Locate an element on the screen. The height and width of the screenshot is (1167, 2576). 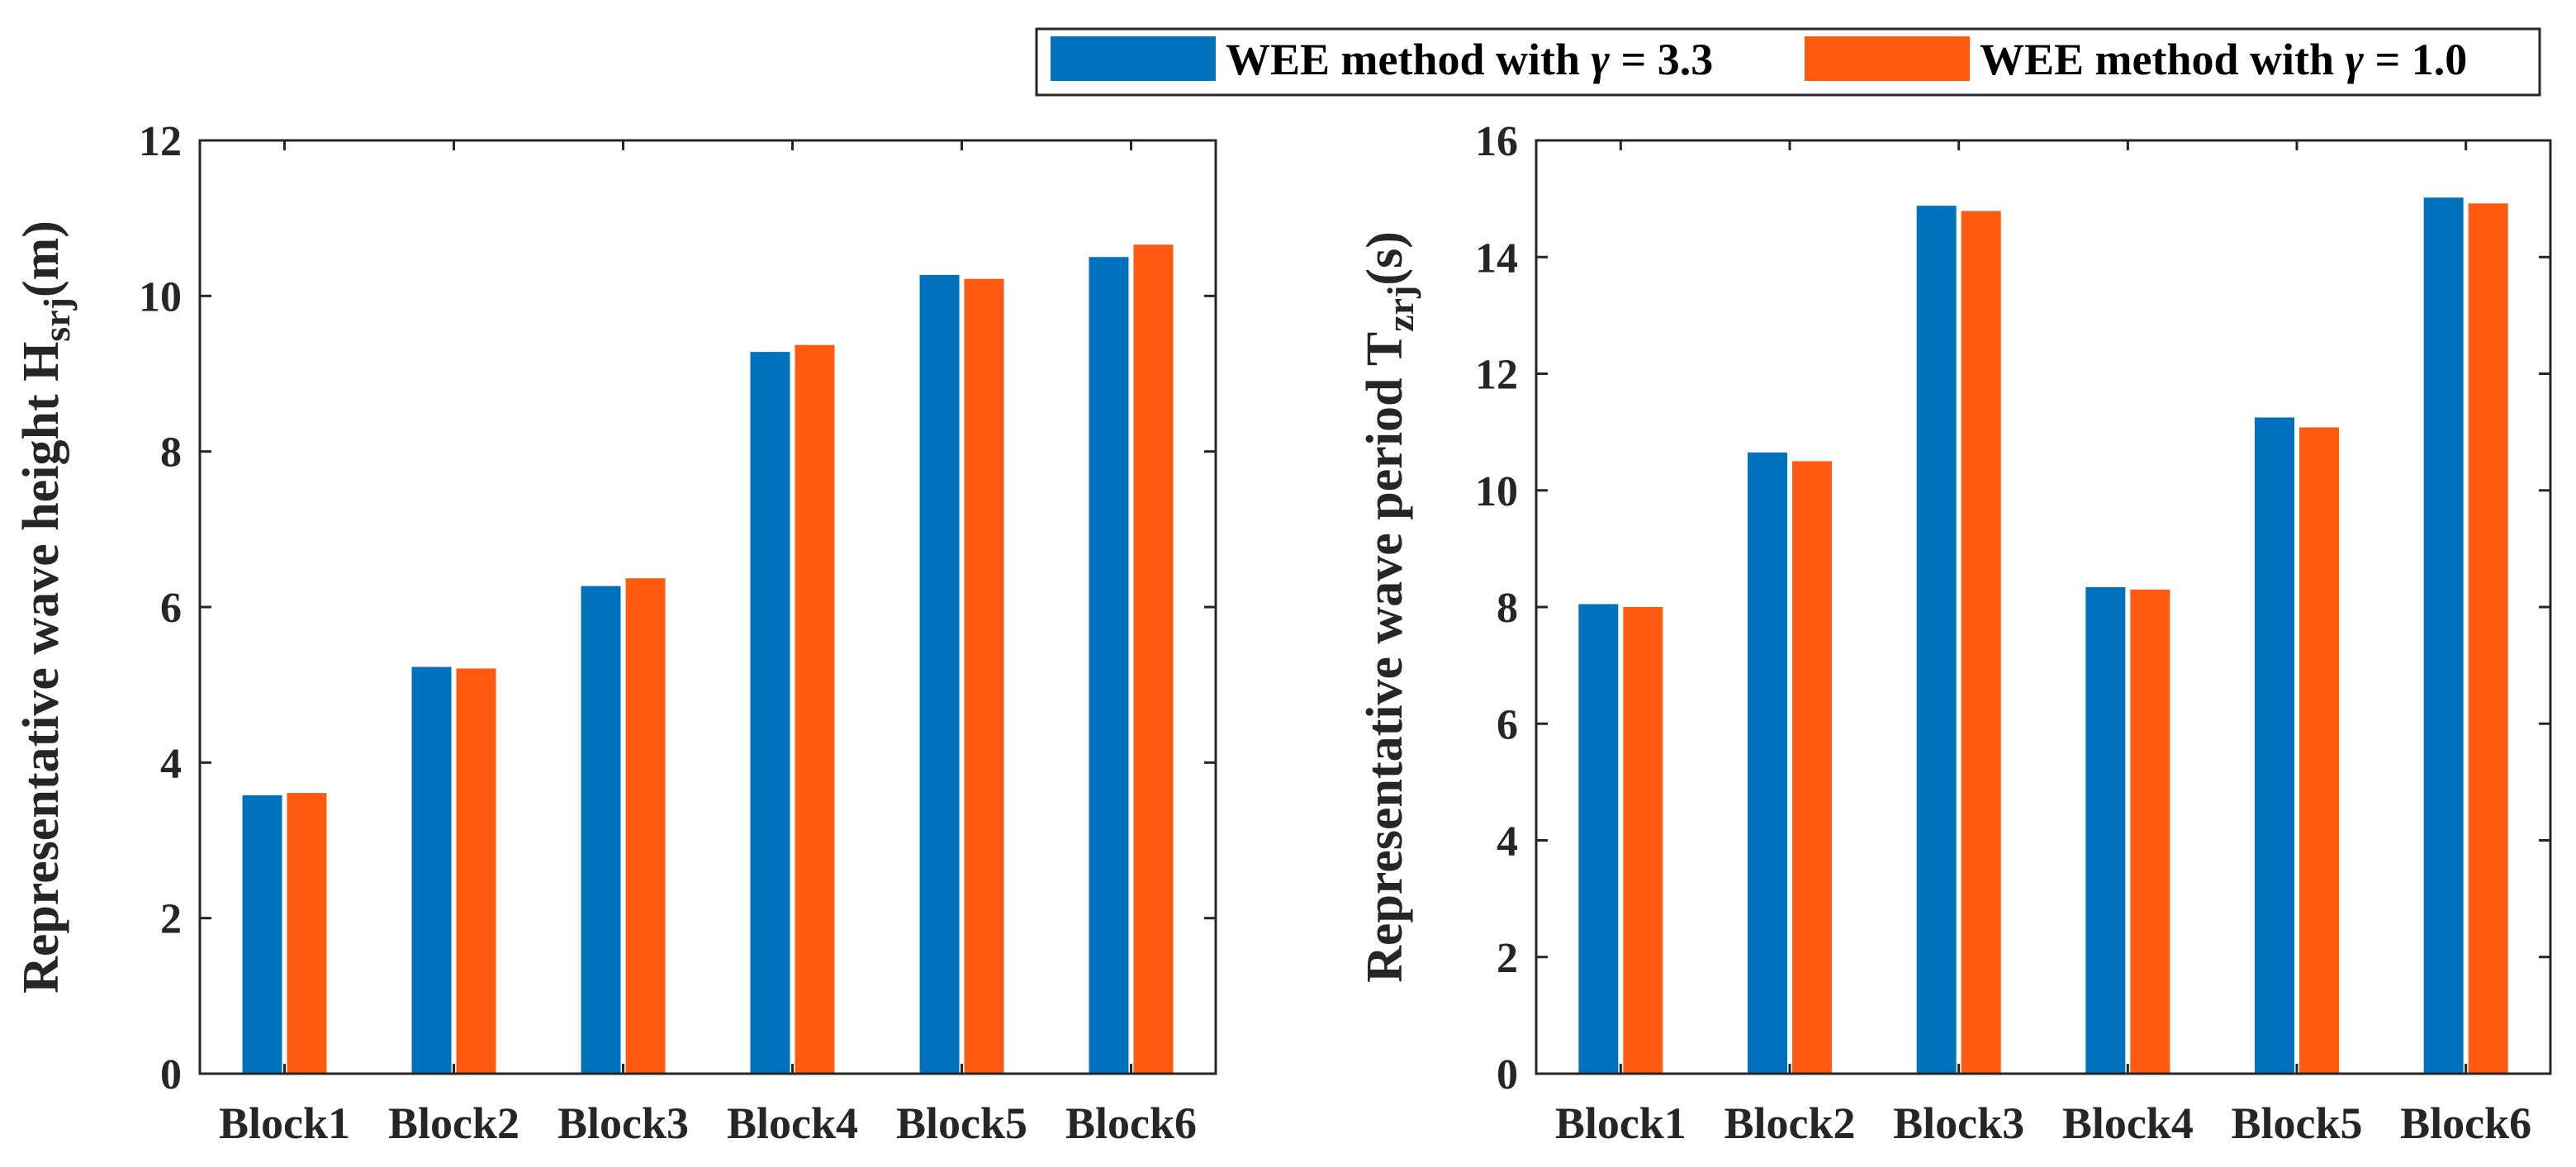
x-tick-label-wave-period-block4: Block4 is located at coordinates (2128, 1123).